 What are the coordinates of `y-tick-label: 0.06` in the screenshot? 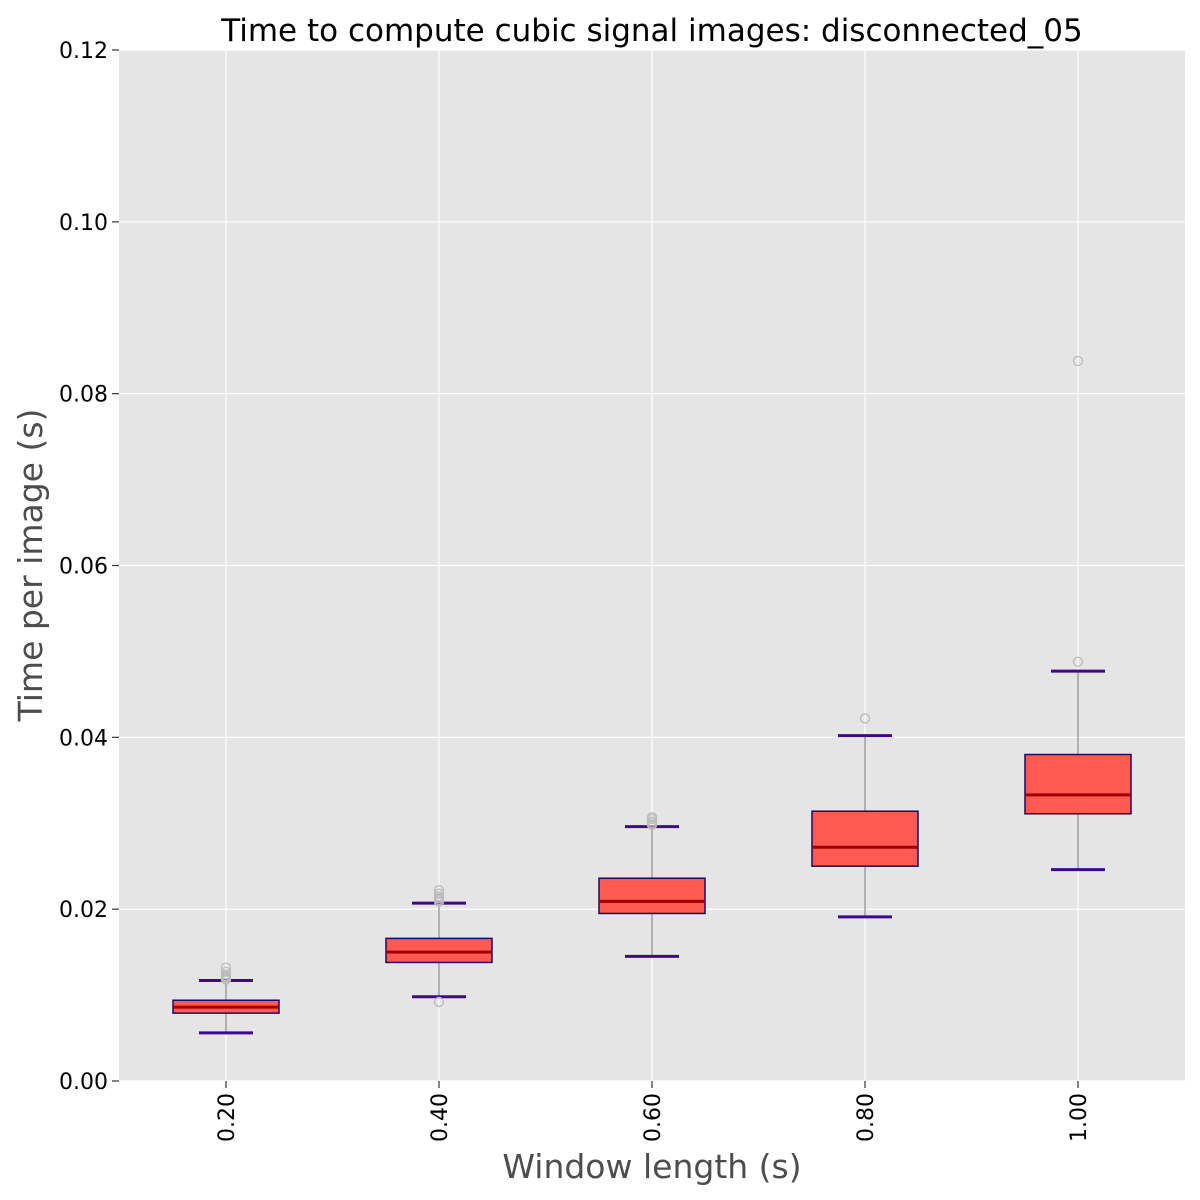 It's located at (83, 567).